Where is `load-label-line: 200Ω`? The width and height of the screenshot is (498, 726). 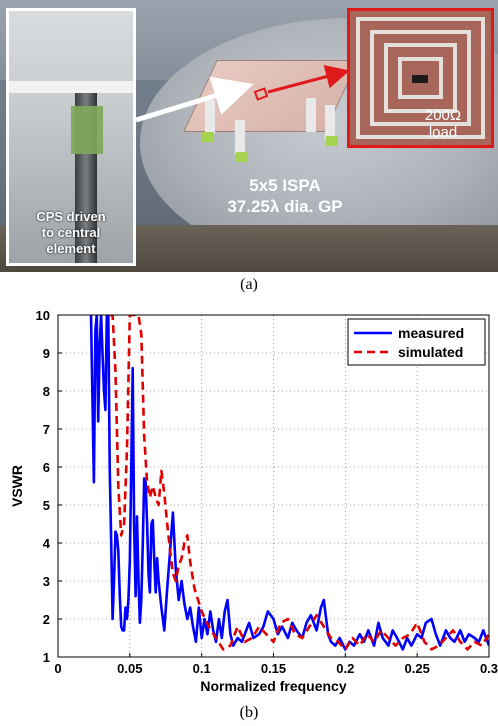 load-label-line: 200Ω is located at coordinates (443, 115).